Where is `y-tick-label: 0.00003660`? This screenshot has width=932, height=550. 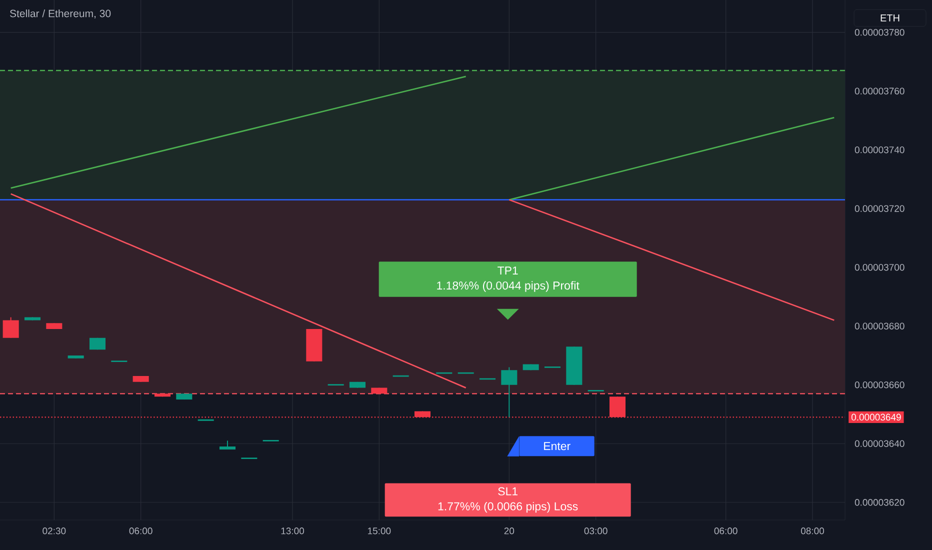
y-tick-label: 0.00003660 is located at coordinates (879, 384).